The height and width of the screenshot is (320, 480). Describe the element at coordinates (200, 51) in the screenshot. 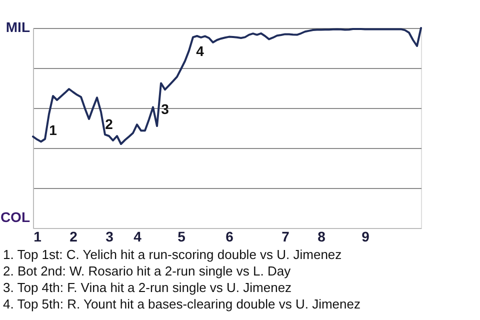

I see `annotation: 4` at that location.